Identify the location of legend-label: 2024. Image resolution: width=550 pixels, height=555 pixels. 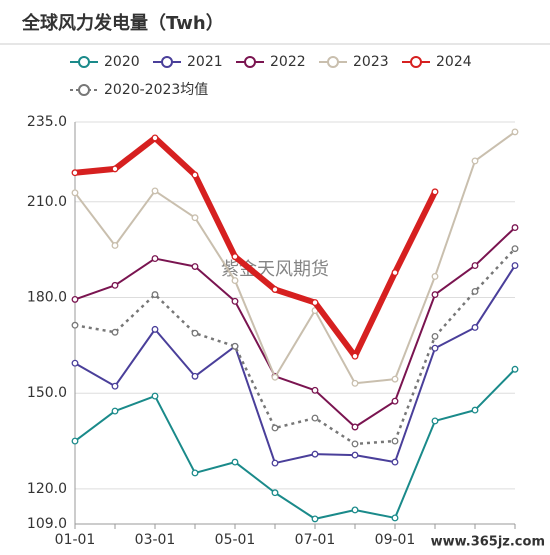
(454, 62).